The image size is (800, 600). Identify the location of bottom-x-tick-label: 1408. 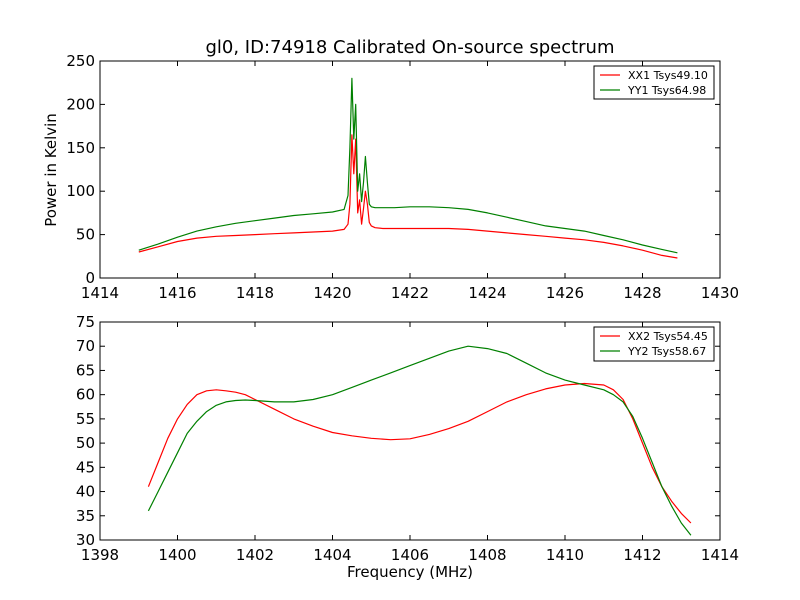
(487, 555).